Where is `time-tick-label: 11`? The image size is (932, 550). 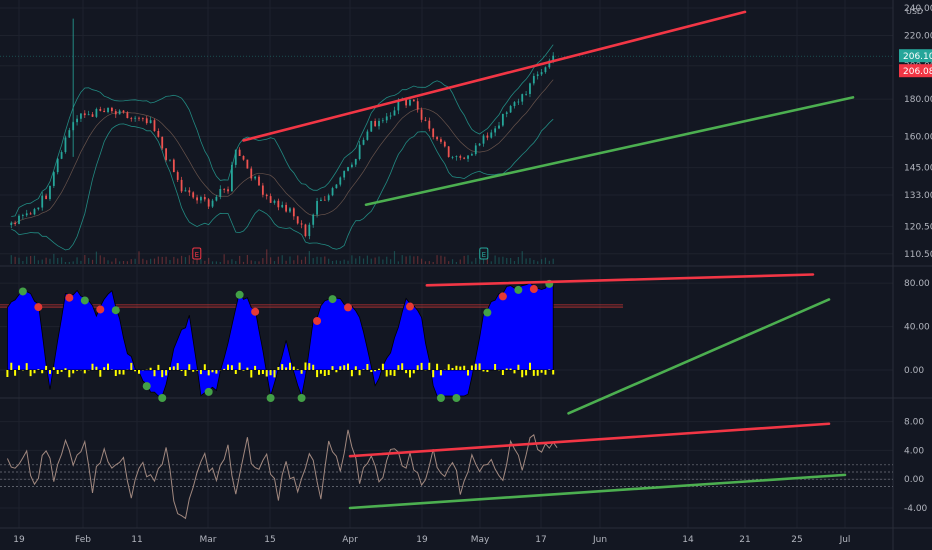 time-tick-label: 11 is located at coordinates (136, 540).